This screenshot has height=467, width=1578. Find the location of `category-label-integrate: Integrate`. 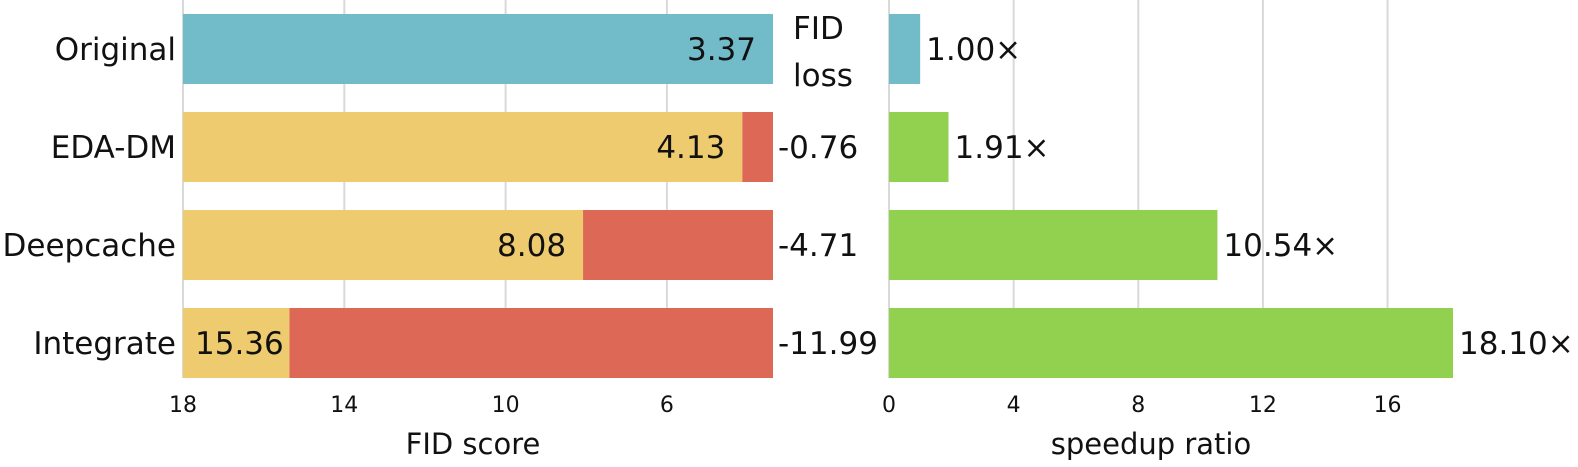

category-label-integrate: Integrate is located at coordinates (104, 344).